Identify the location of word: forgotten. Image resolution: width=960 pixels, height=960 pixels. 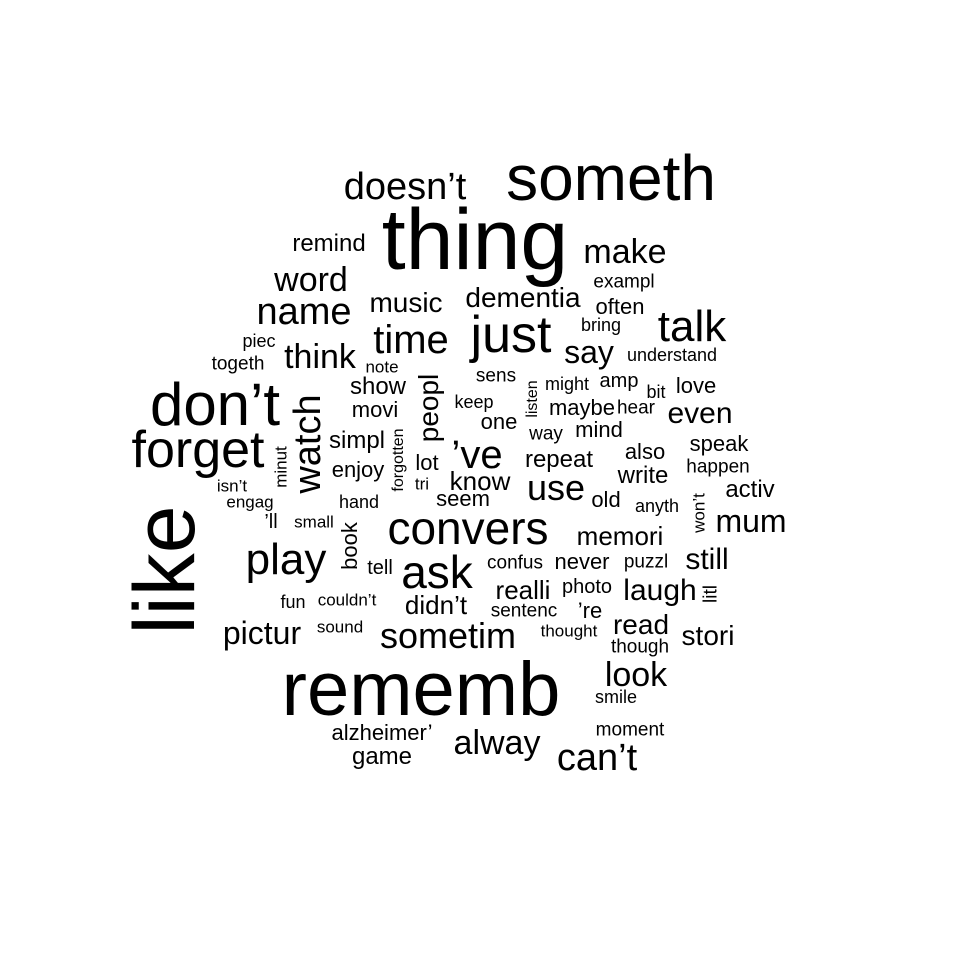
(398, 460).